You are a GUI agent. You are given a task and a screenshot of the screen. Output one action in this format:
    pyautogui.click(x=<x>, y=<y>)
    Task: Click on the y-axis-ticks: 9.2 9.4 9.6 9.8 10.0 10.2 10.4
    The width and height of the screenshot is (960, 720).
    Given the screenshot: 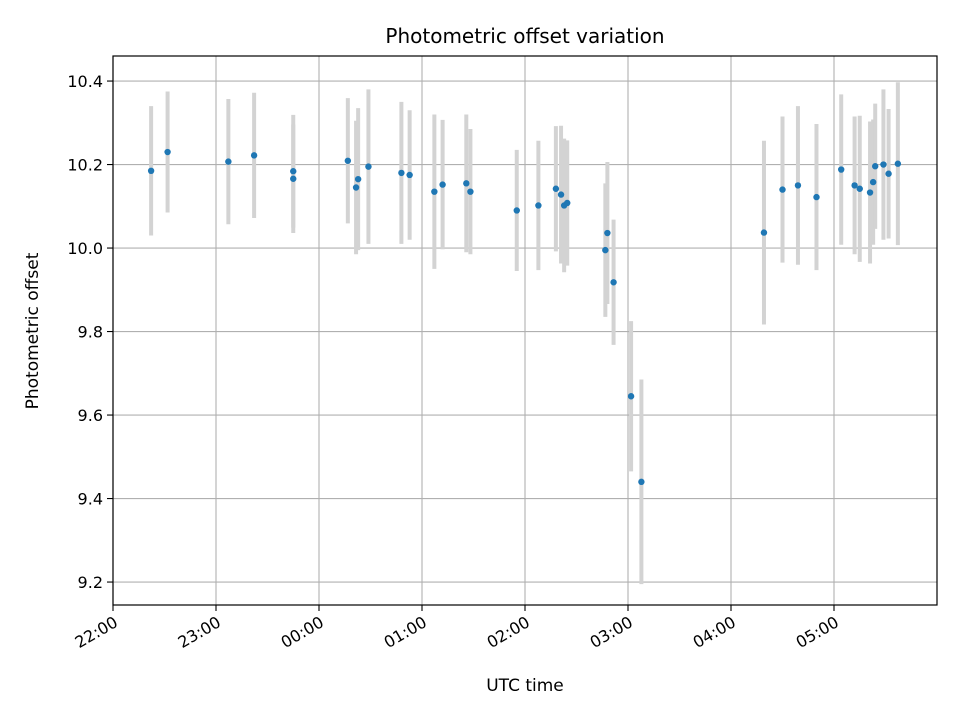 What is the action you would take?
    pyautogui.click(x=90, y=332)
    